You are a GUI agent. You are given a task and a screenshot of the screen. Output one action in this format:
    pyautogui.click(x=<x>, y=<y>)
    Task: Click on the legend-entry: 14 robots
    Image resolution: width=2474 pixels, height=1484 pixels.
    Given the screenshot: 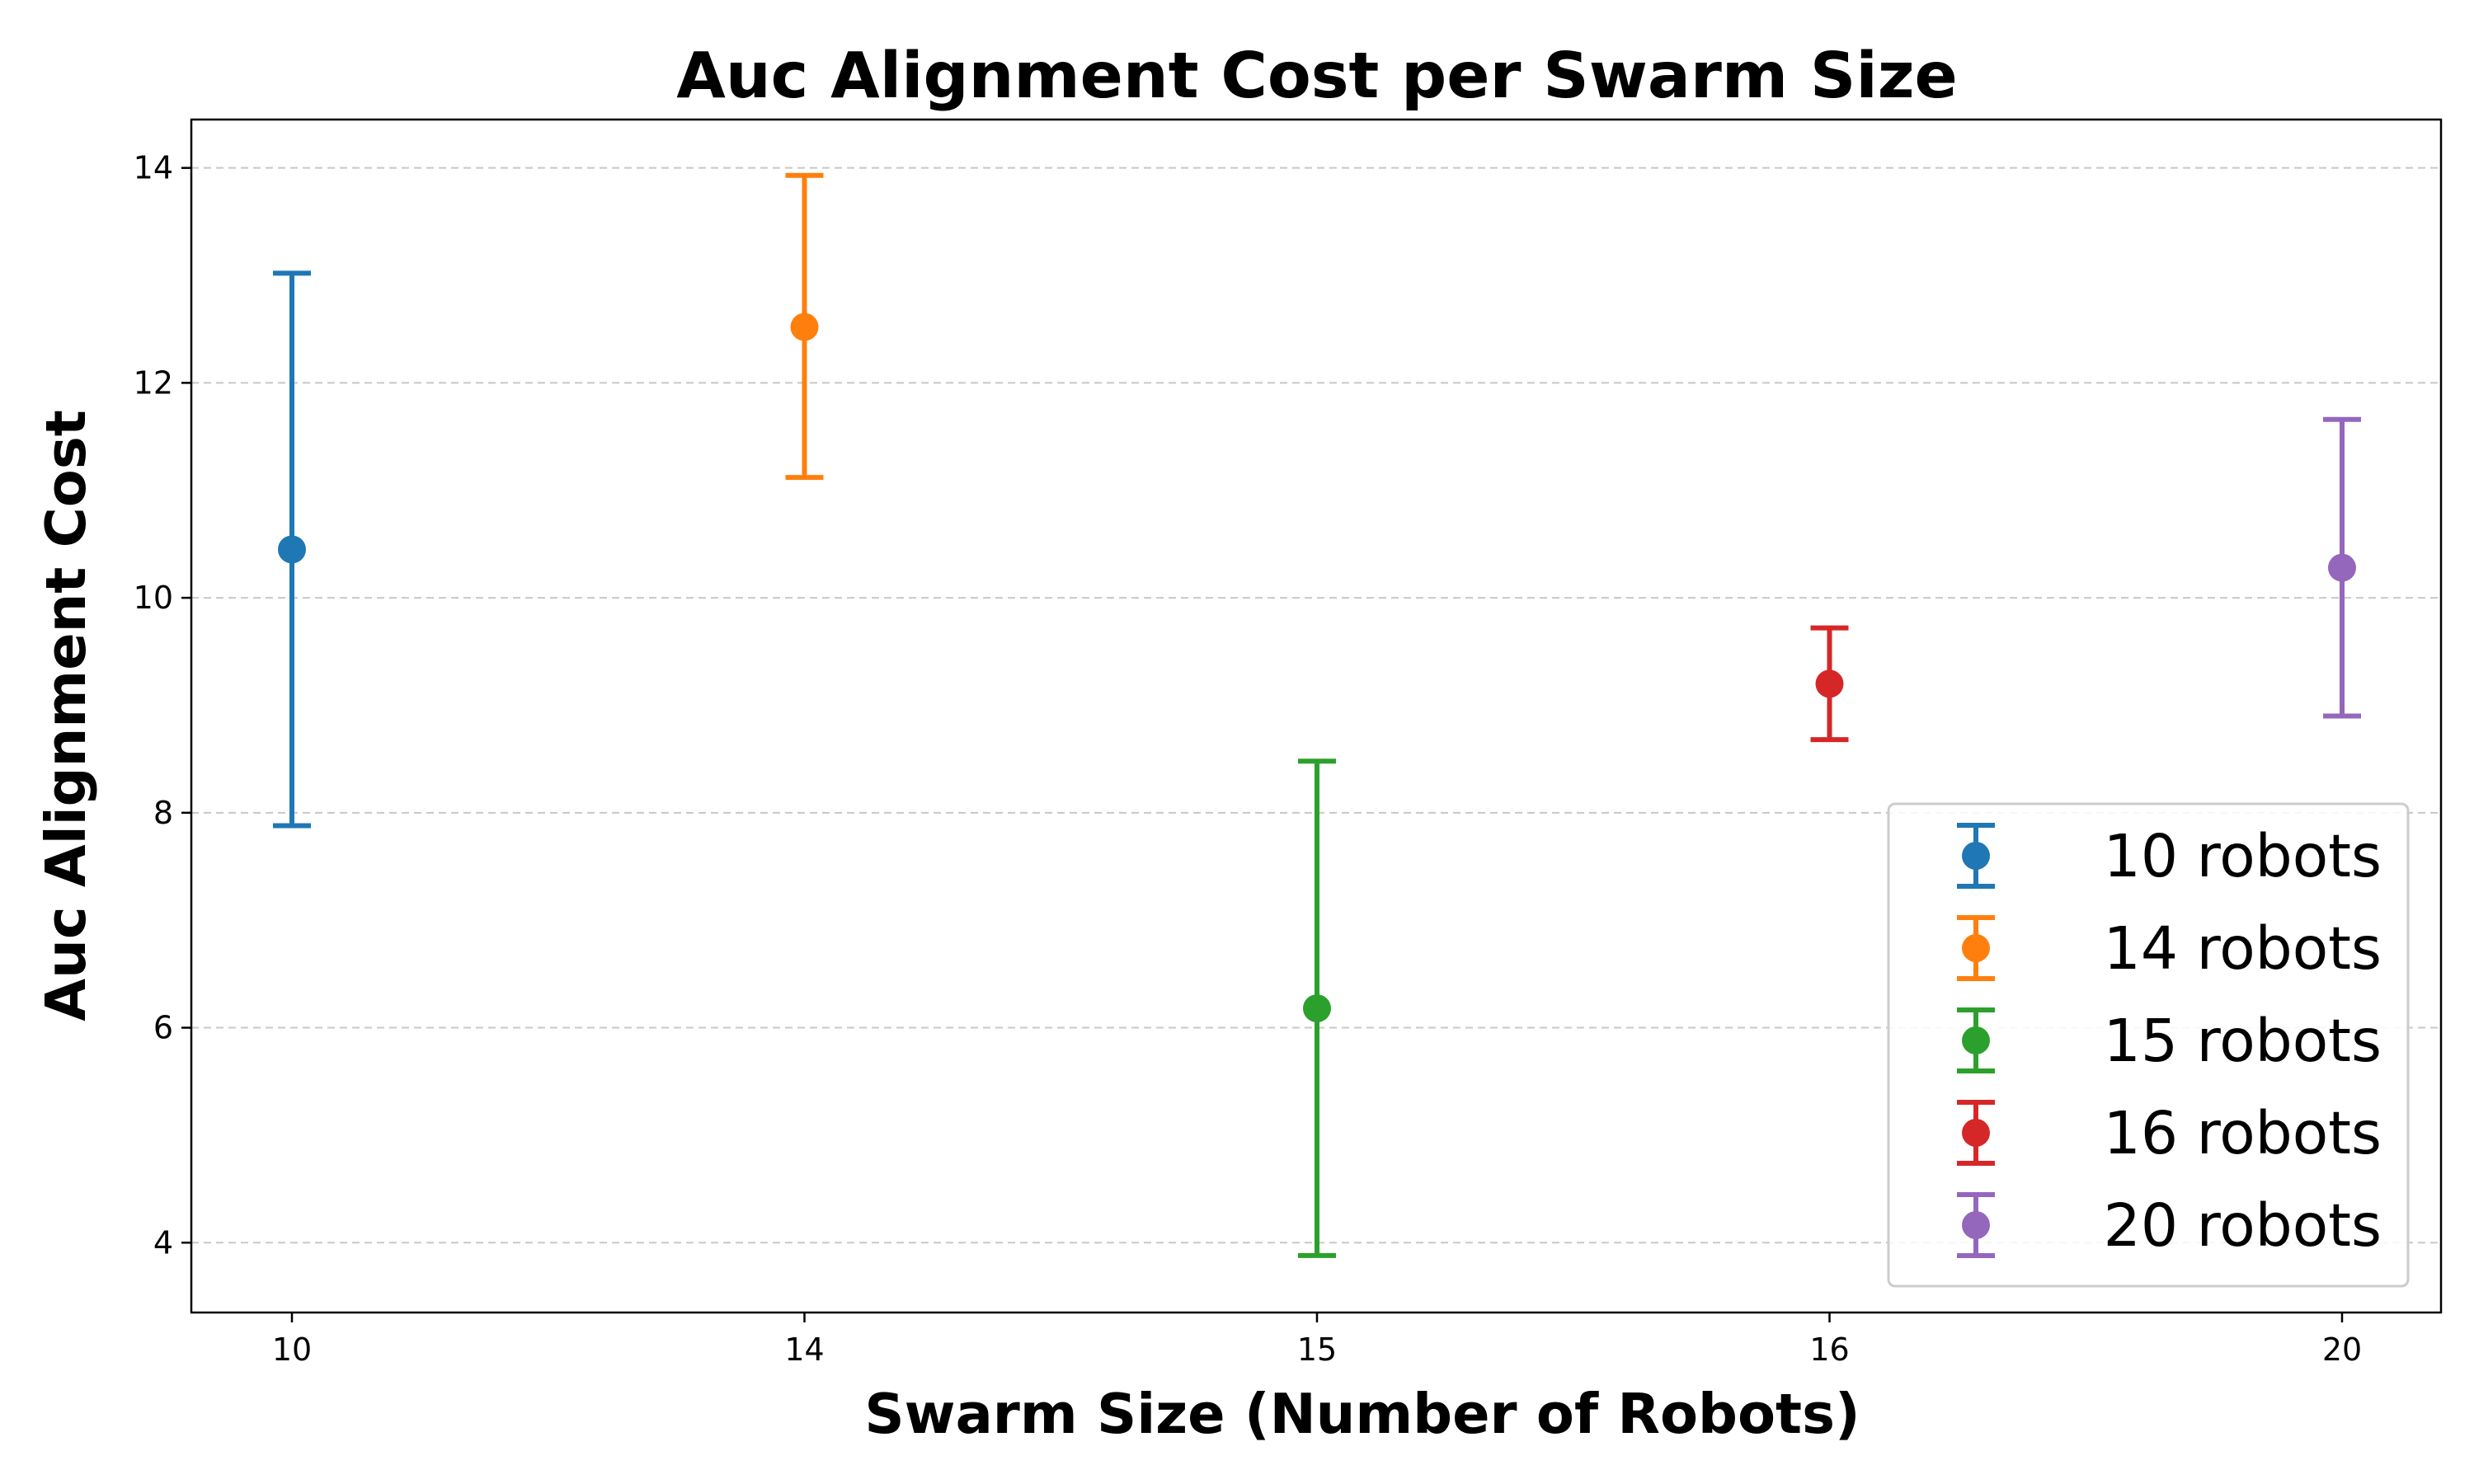 What is the action you would take?
    pyautogui.click(x=2169, y=948)
    